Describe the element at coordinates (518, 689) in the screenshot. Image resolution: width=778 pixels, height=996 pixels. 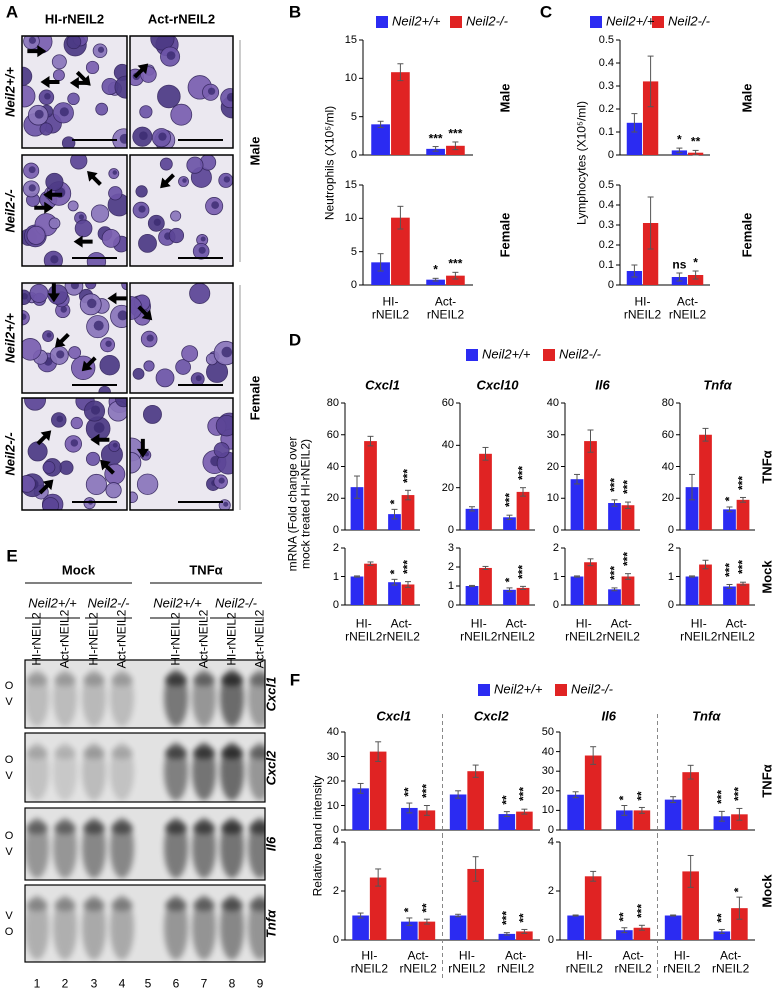
I see `legend-label: Neil2+/+` at that location.